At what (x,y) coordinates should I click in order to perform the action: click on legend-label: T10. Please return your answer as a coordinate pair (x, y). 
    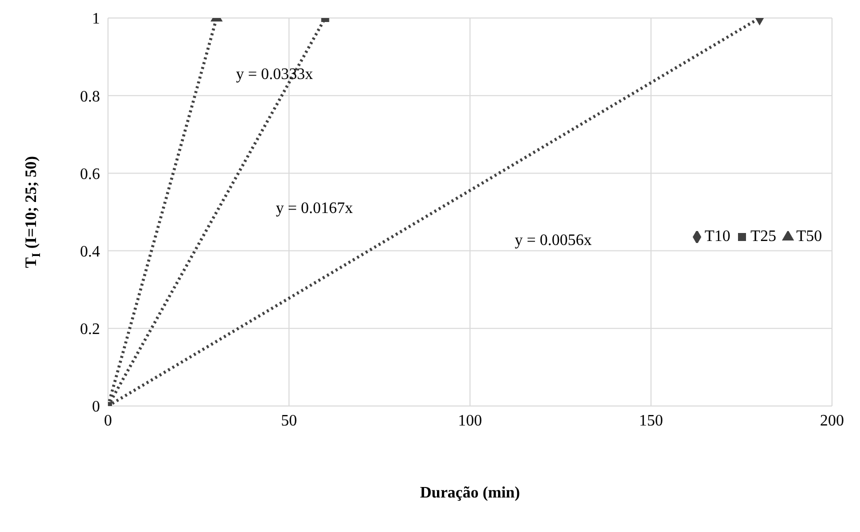
    Looking at the image, I should click on (717, 237).